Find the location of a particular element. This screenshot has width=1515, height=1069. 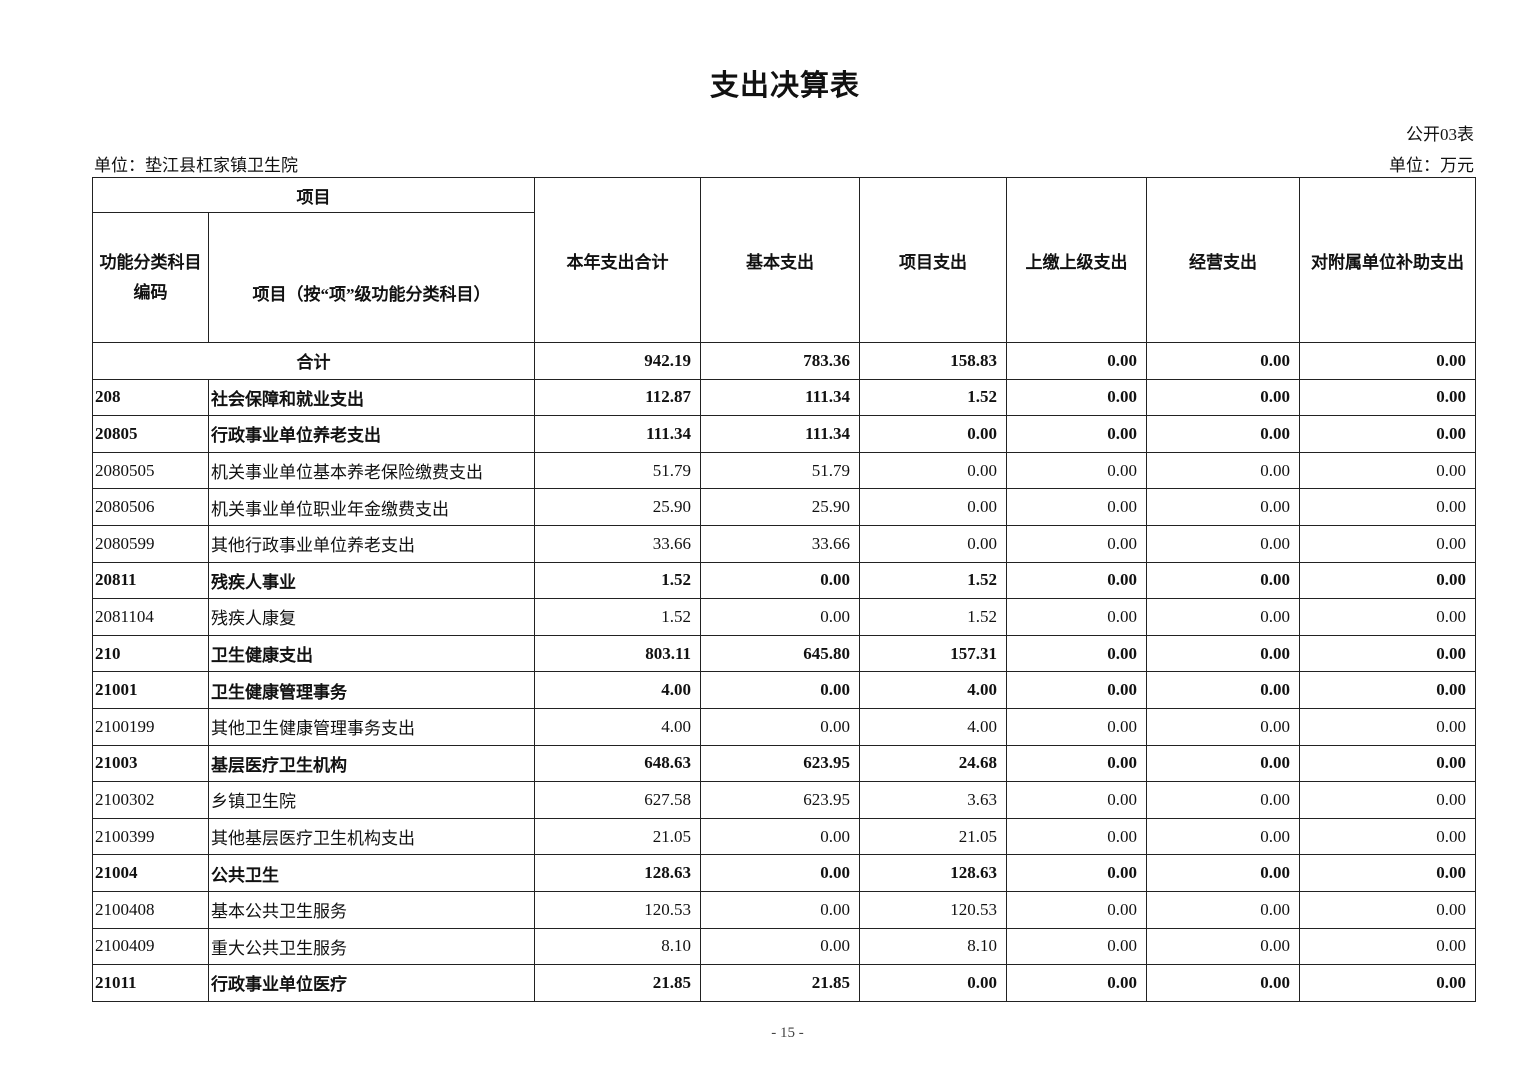

subject-name: 机关事业单位职业年金缴费支出 is located at coordinates (371, 507).